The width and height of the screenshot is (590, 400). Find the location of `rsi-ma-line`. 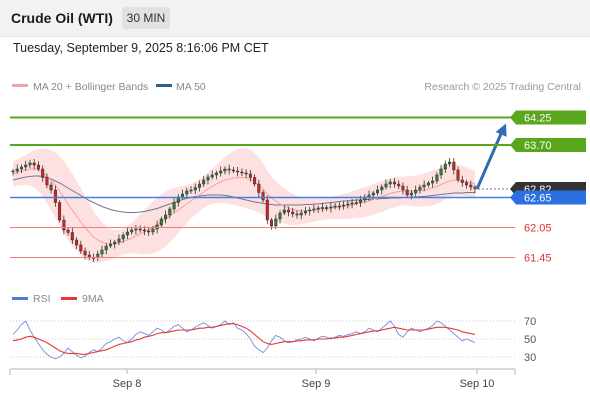

rsi-ma-line is located at coordinates (244, 339).